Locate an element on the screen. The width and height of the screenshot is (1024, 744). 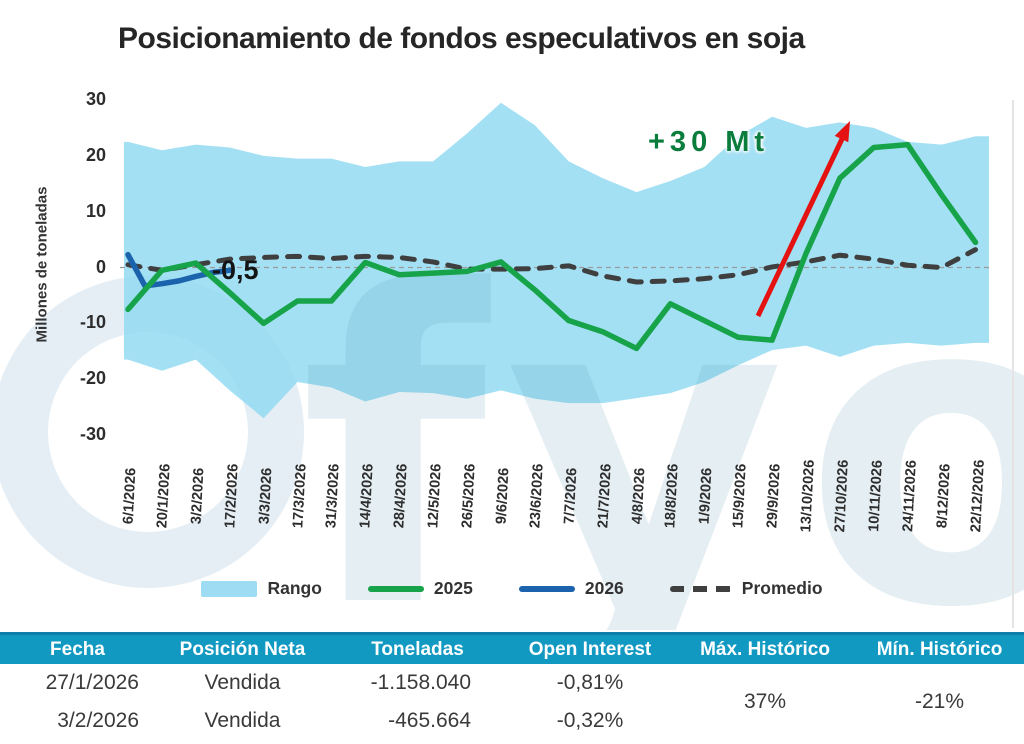
legend-item-promedio: Promedio is located at coordinates (746, 588).